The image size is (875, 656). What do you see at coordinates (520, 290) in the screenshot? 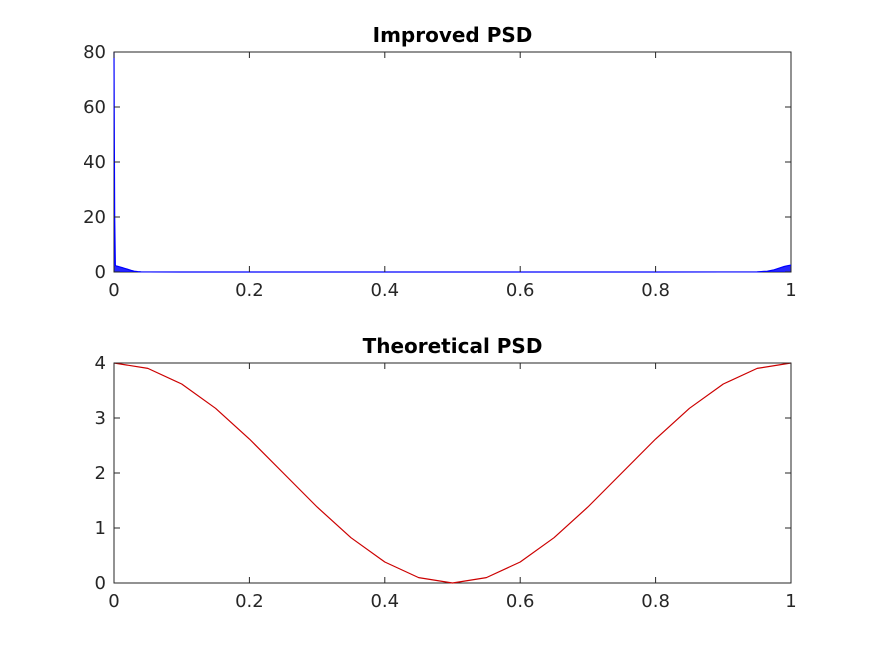
I see `improved-psd-xtick-label: 0.6` at bounding box center [520, 290].